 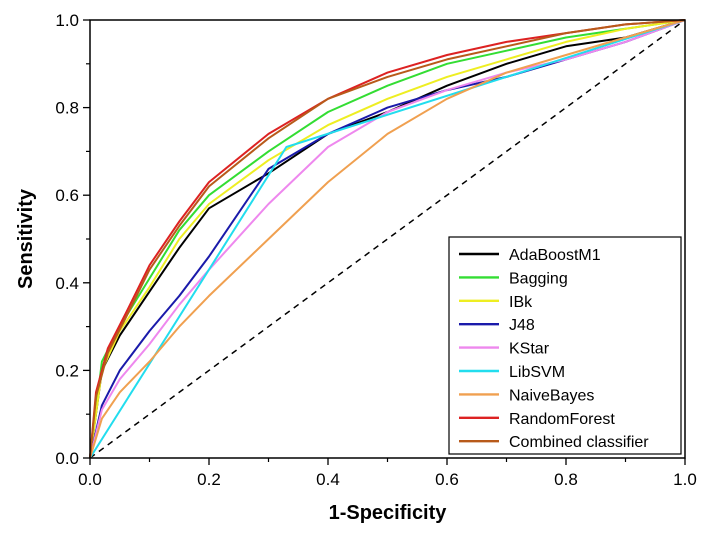 What do you see at coordinates (328, 479) in the screenshot?
I see `x-tick-label: 0.4` at bounding box center [328, 479].